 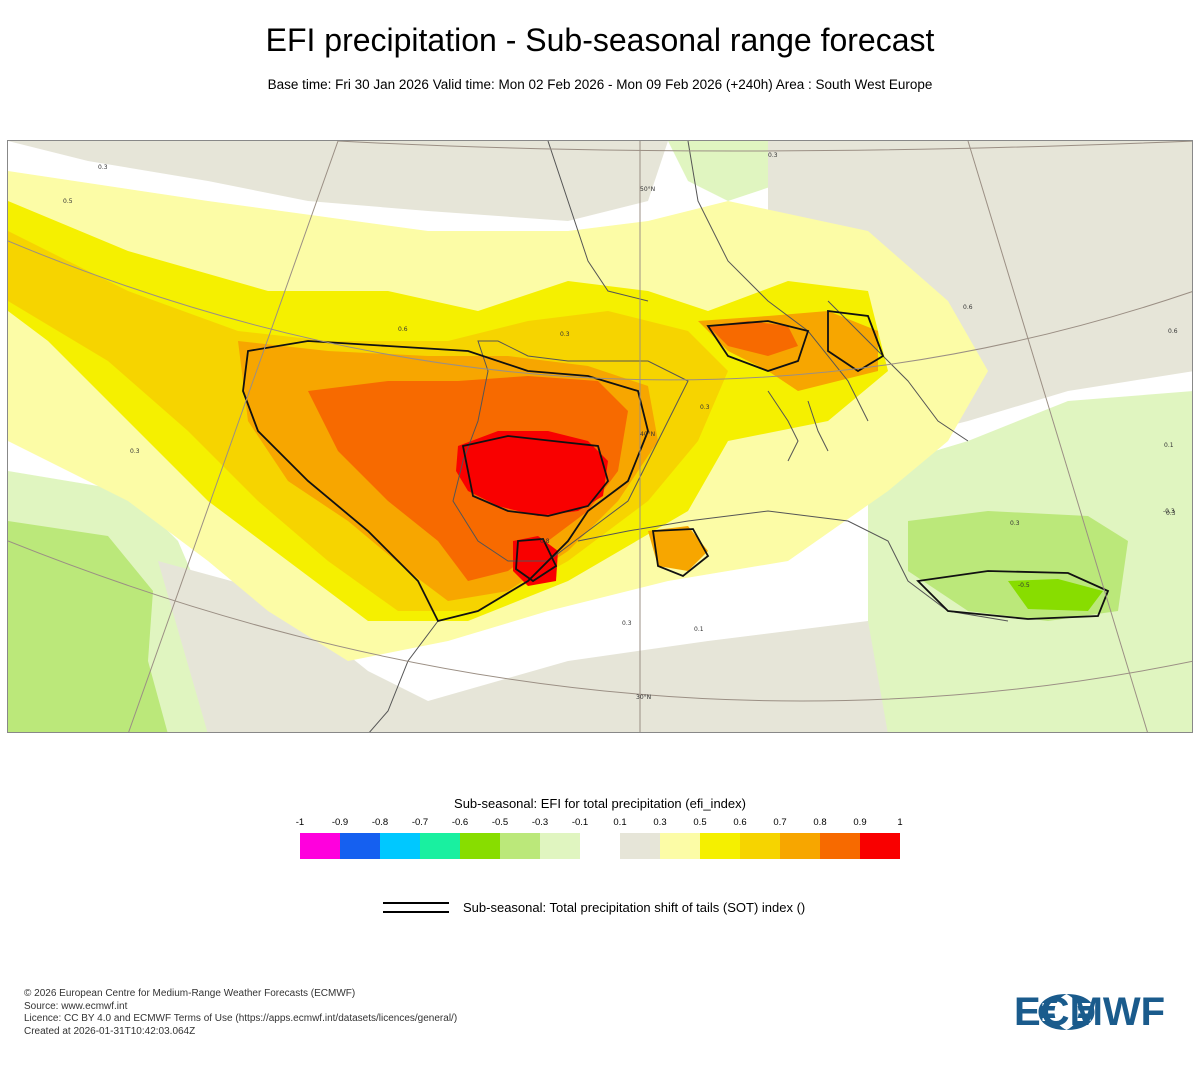 I want to click on legend-tick: 0.7, so click(x=780, y=822).